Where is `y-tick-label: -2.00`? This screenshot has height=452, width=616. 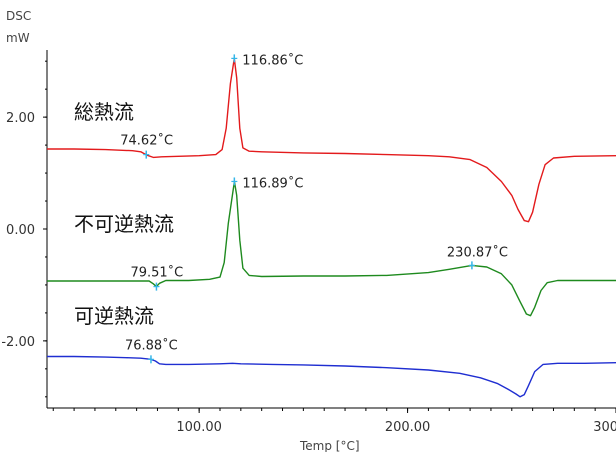 y-tick-label: -2.00 is located at coordinates (18, 342).